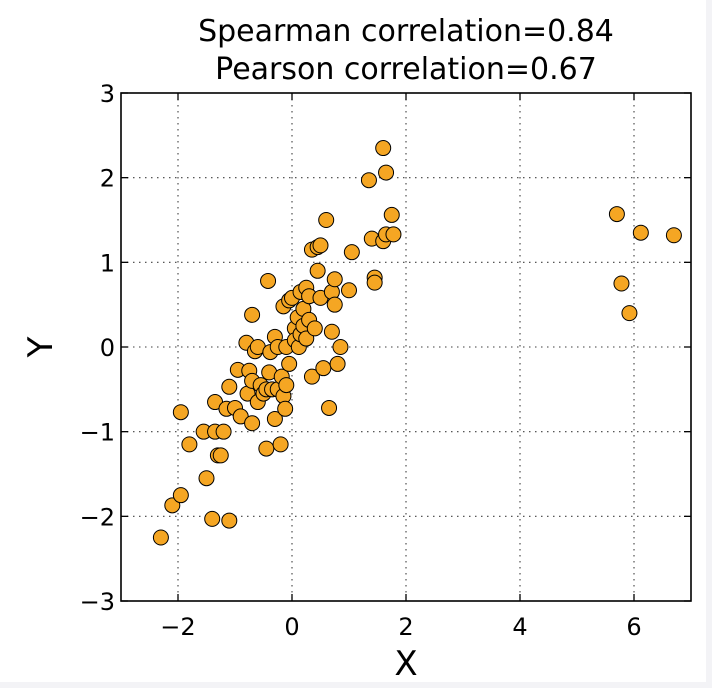 The image size is (712, 688). What do you see at coordinates (406, 31) in the screenshot?
I see `chart-title-line-1: Spearman correlation=0.84` at bounding box center [406, 31].